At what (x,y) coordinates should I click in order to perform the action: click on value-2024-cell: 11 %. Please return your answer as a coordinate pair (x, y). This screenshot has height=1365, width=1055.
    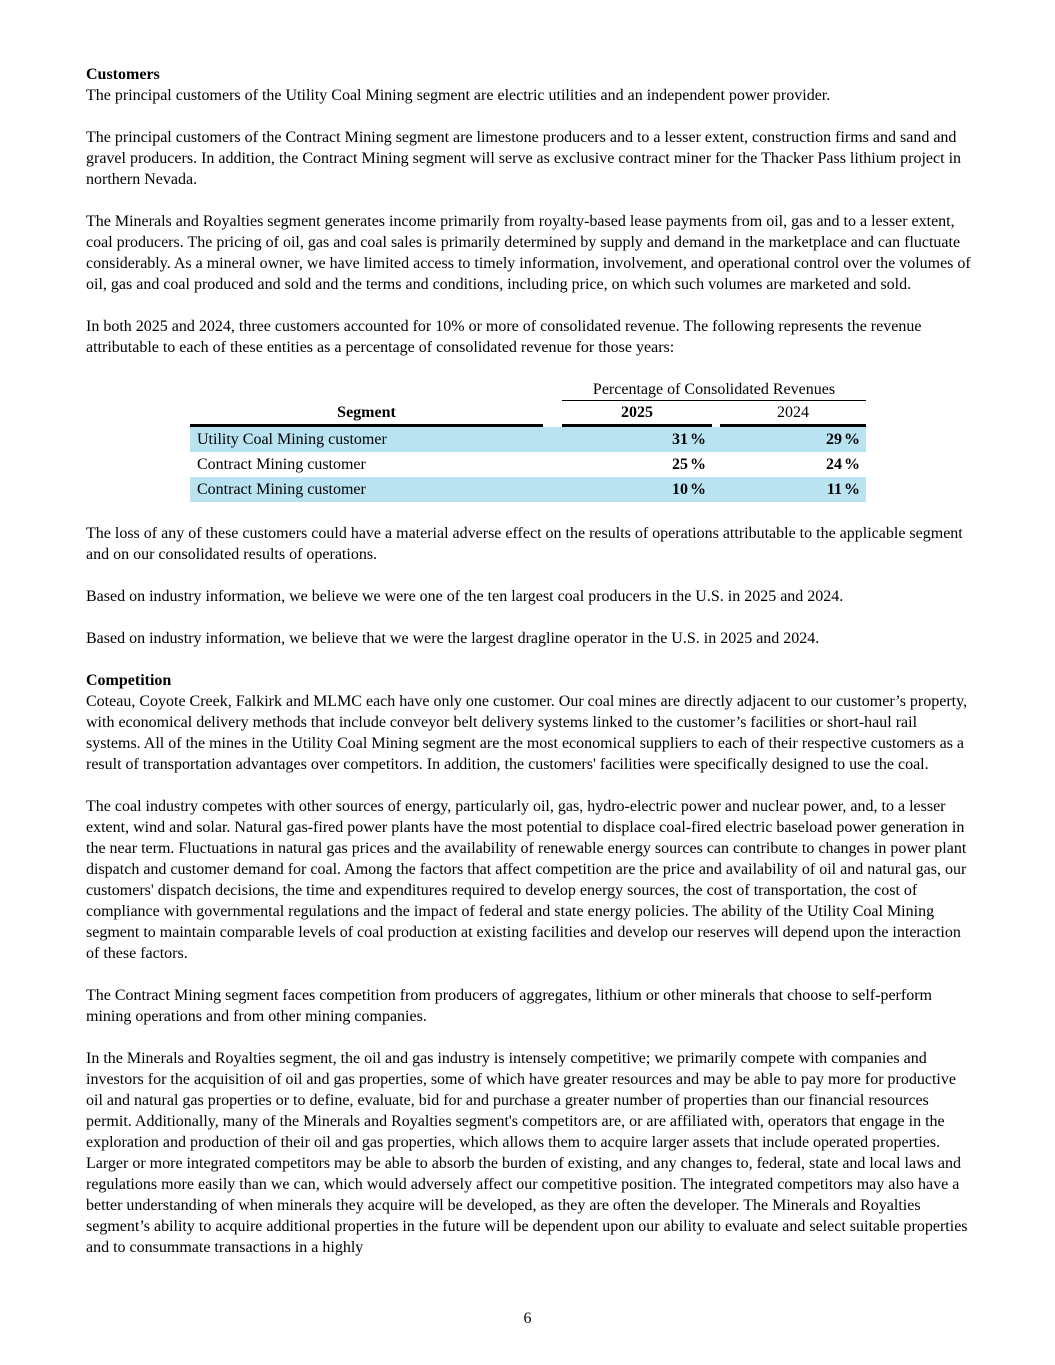
    Looking at the image, I should click on (793, 489).